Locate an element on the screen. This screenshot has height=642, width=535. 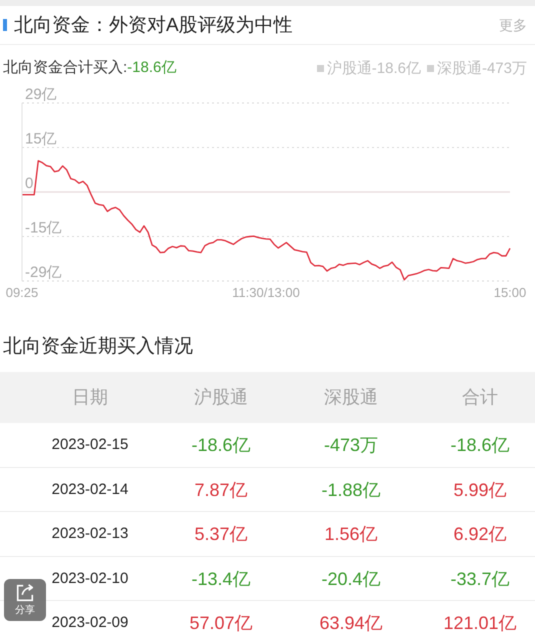
category-label: 2023-02-13 is located at coordinates (90, 533).